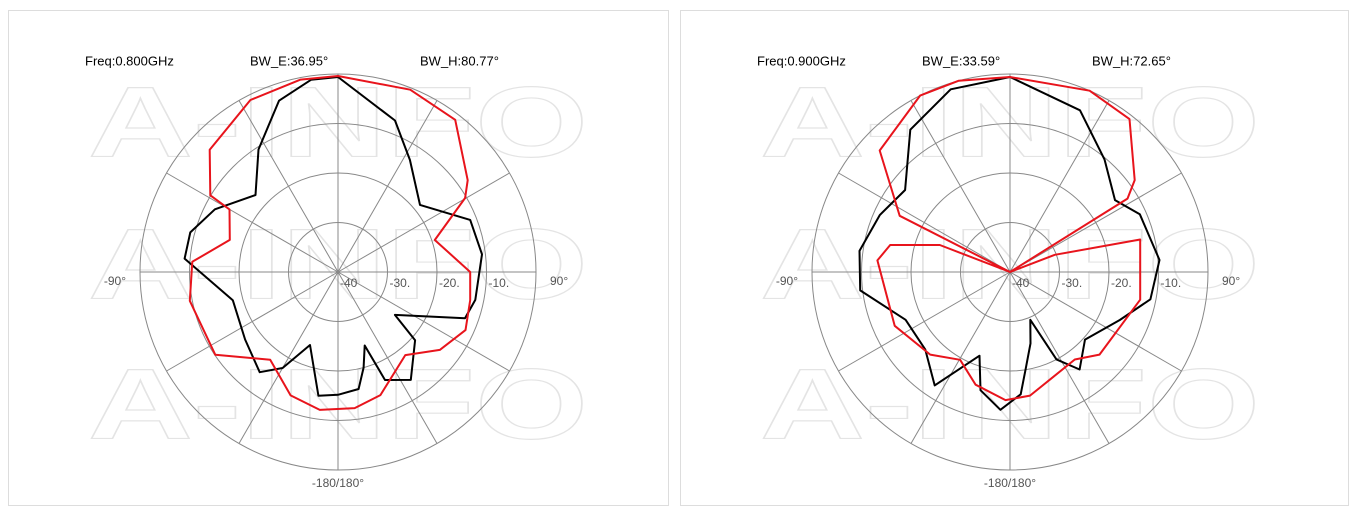 The width and height of the screenshot is (1357, 511). What do you see at coordinates (289, 60) in the screenshot?
I see `bw-e-label: BW_E:36.95°` at bounding box center [289, 60].